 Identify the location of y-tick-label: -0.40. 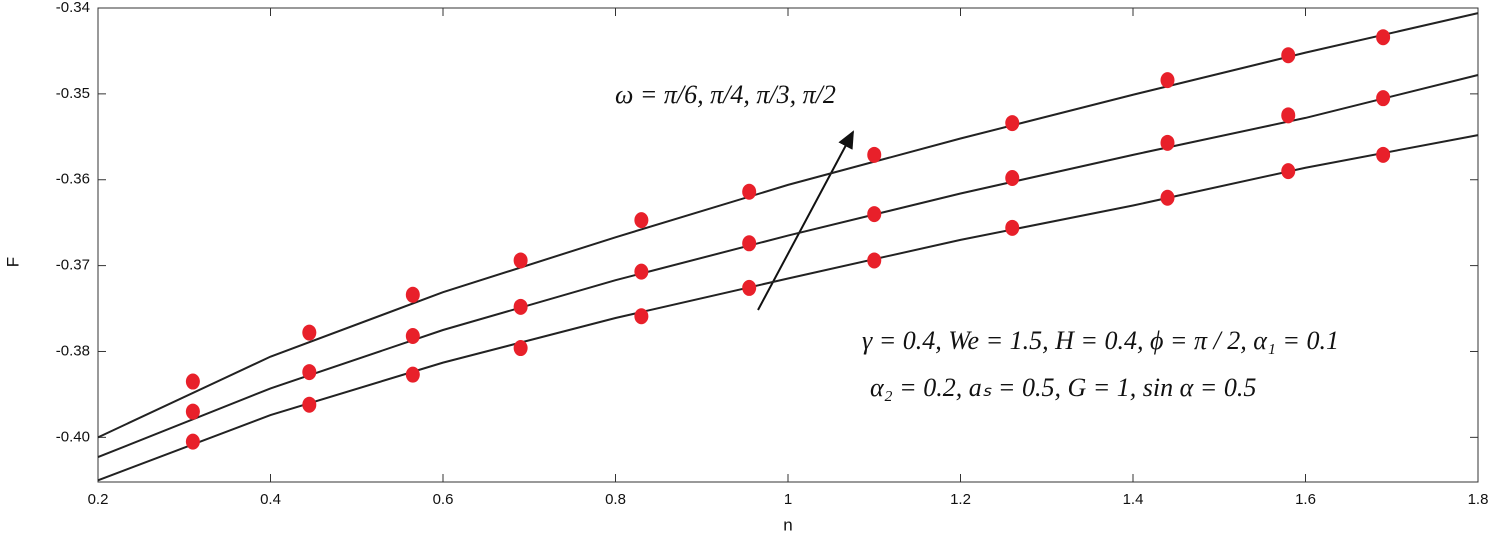
(73, 436).